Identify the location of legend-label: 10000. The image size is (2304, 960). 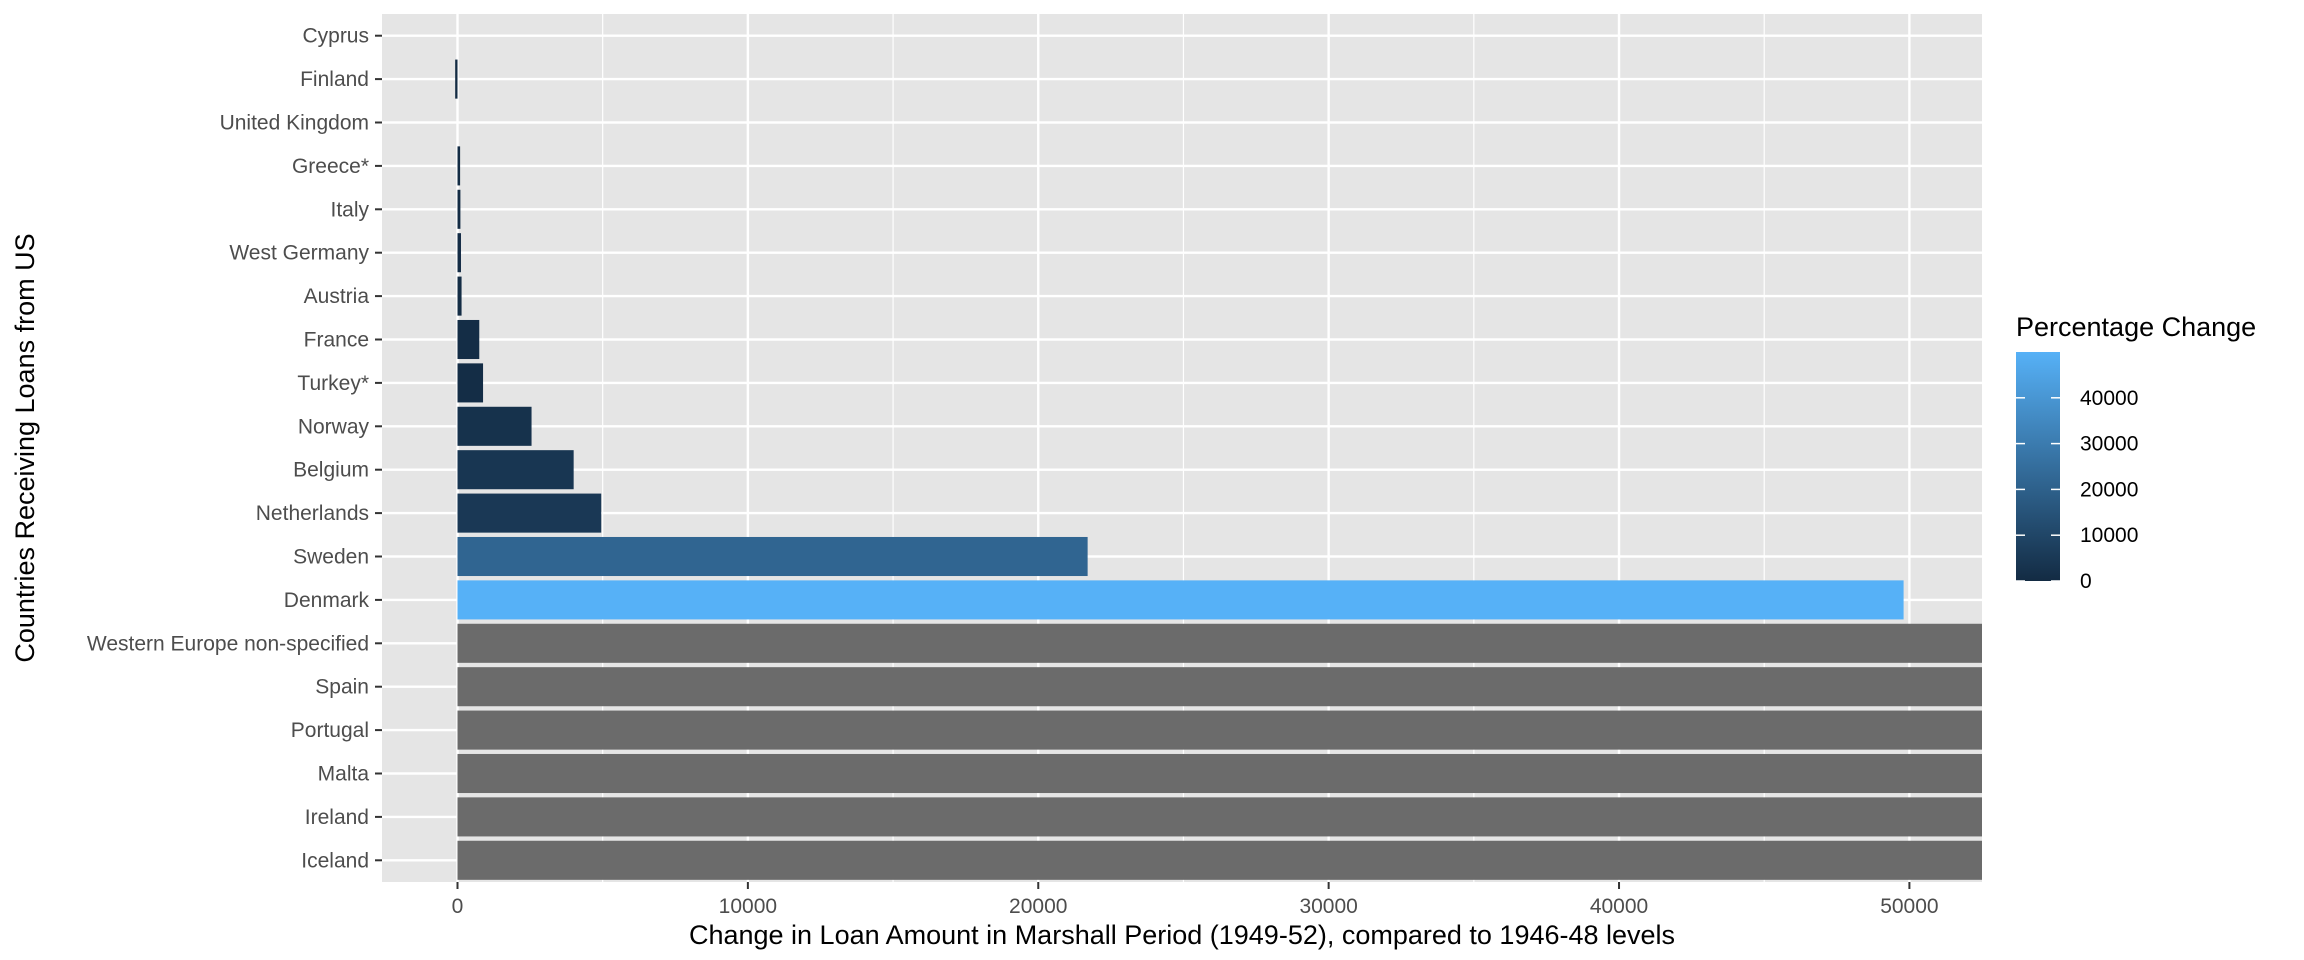
(2109, 535).